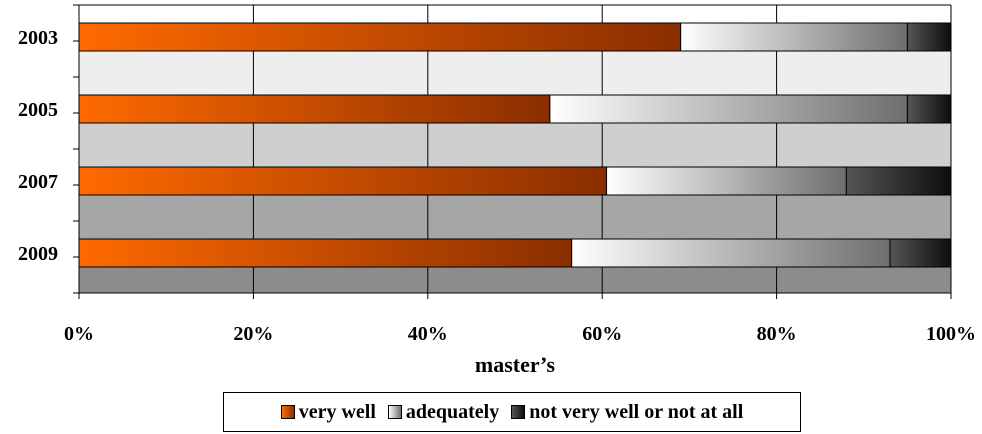 This screenshot has height=434, width=982. What do you see at coordinates (636, 411) in the screenshot?
I see `legend-label: not very well or not at all` at bounding box center [636, 411].